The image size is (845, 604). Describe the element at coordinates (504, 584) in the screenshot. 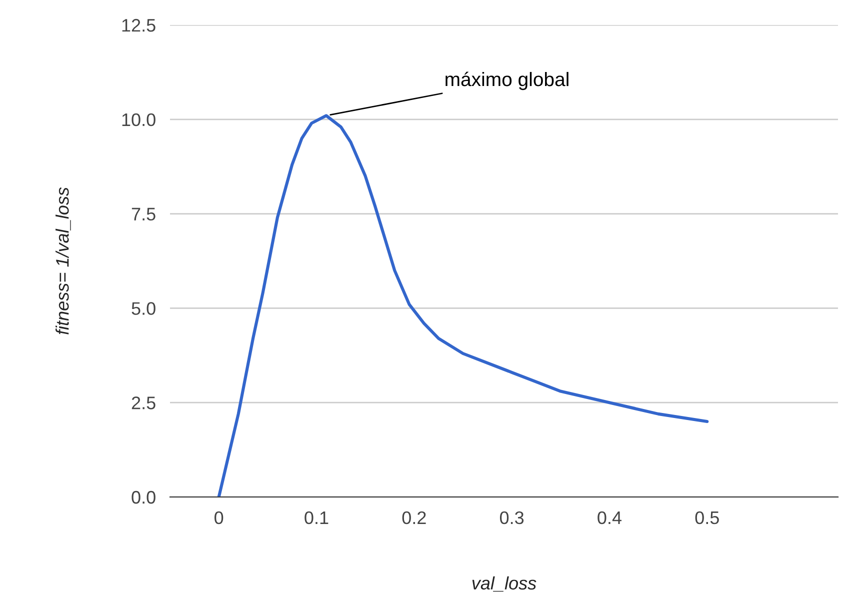

I see `x-axis-title: val_loss` at that location.